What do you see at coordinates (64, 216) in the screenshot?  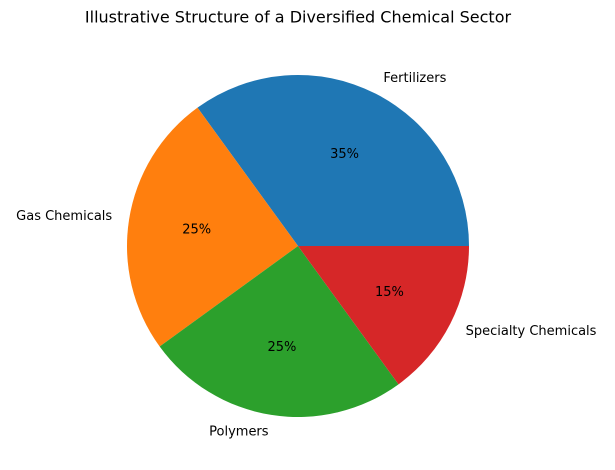 I see `category-label: Gas Chemicals` at bounding box center [64, 216].